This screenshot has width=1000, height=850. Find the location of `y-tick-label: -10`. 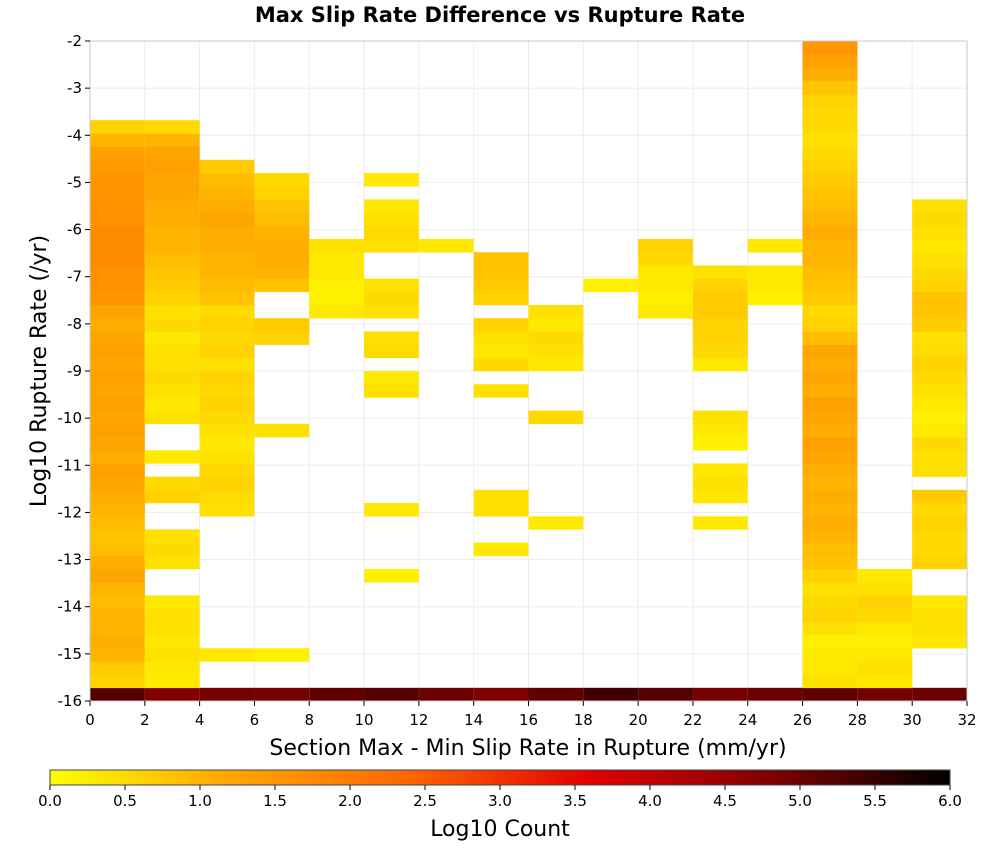

y-tick-label: -10 is located at coordinates (70, 418).